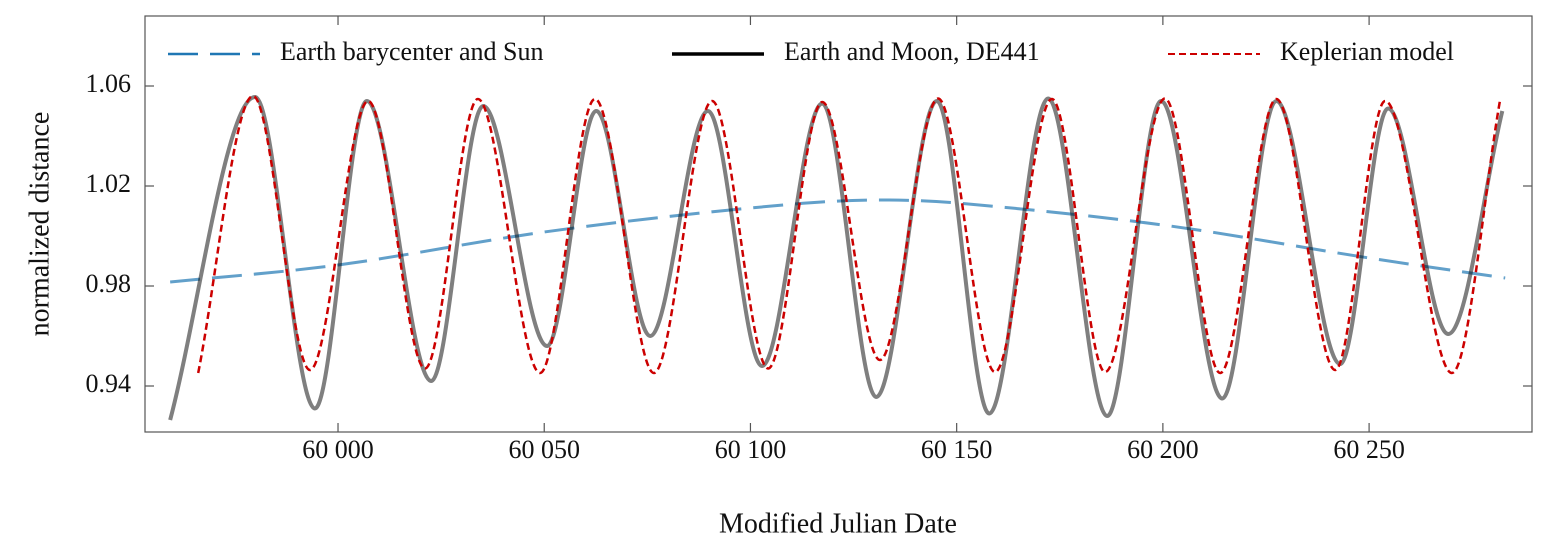  I want to click on x-tick-label: 60 250, so click(1369, 449).